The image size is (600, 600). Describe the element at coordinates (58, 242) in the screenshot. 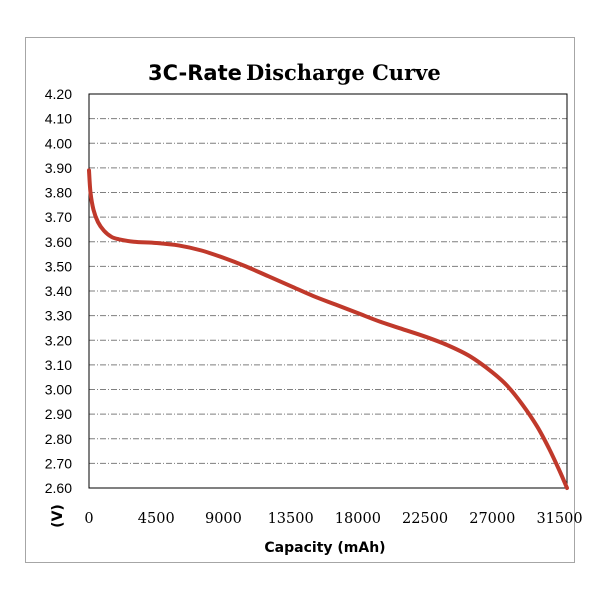

I see `y-tick-label: 3.60` at that location.